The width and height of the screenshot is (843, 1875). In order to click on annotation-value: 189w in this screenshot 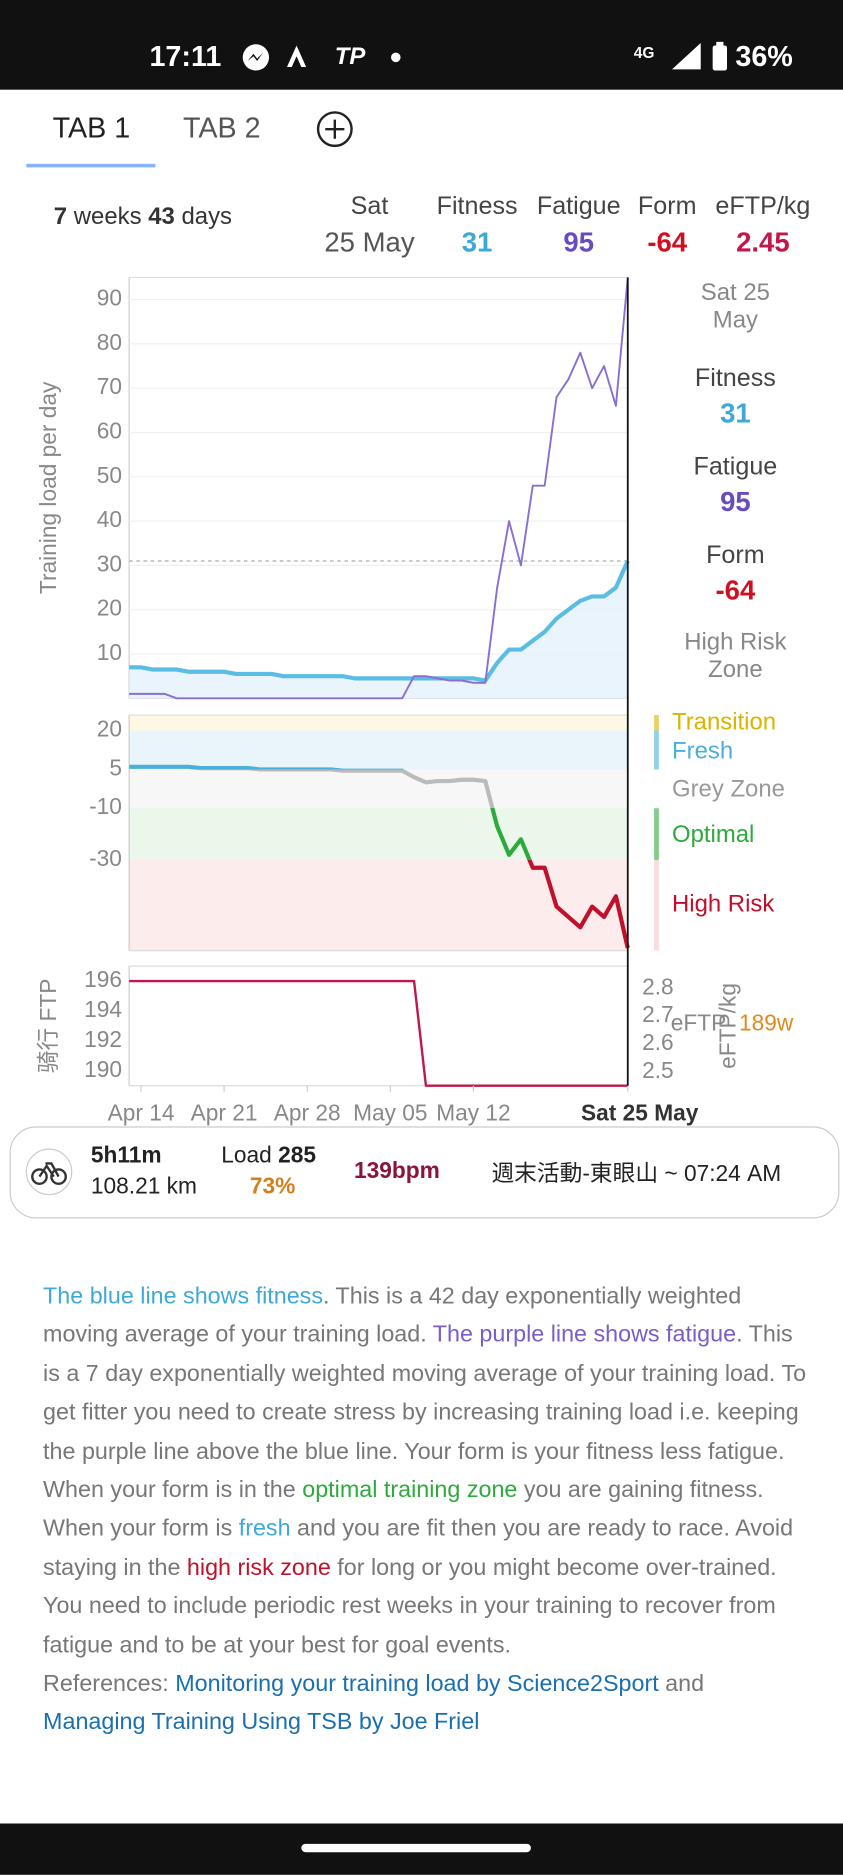, I will do `click(766, 1023)`.